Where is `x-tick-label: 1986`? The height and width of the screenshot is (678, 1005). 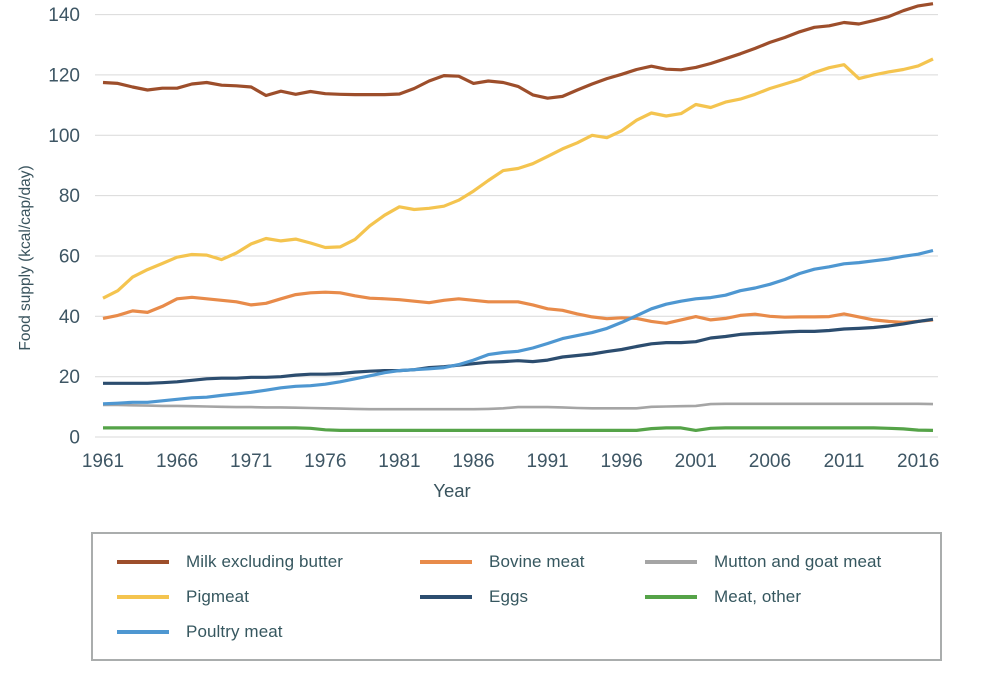 x-tick-label: 1986 is located at coordinates (473, 461).